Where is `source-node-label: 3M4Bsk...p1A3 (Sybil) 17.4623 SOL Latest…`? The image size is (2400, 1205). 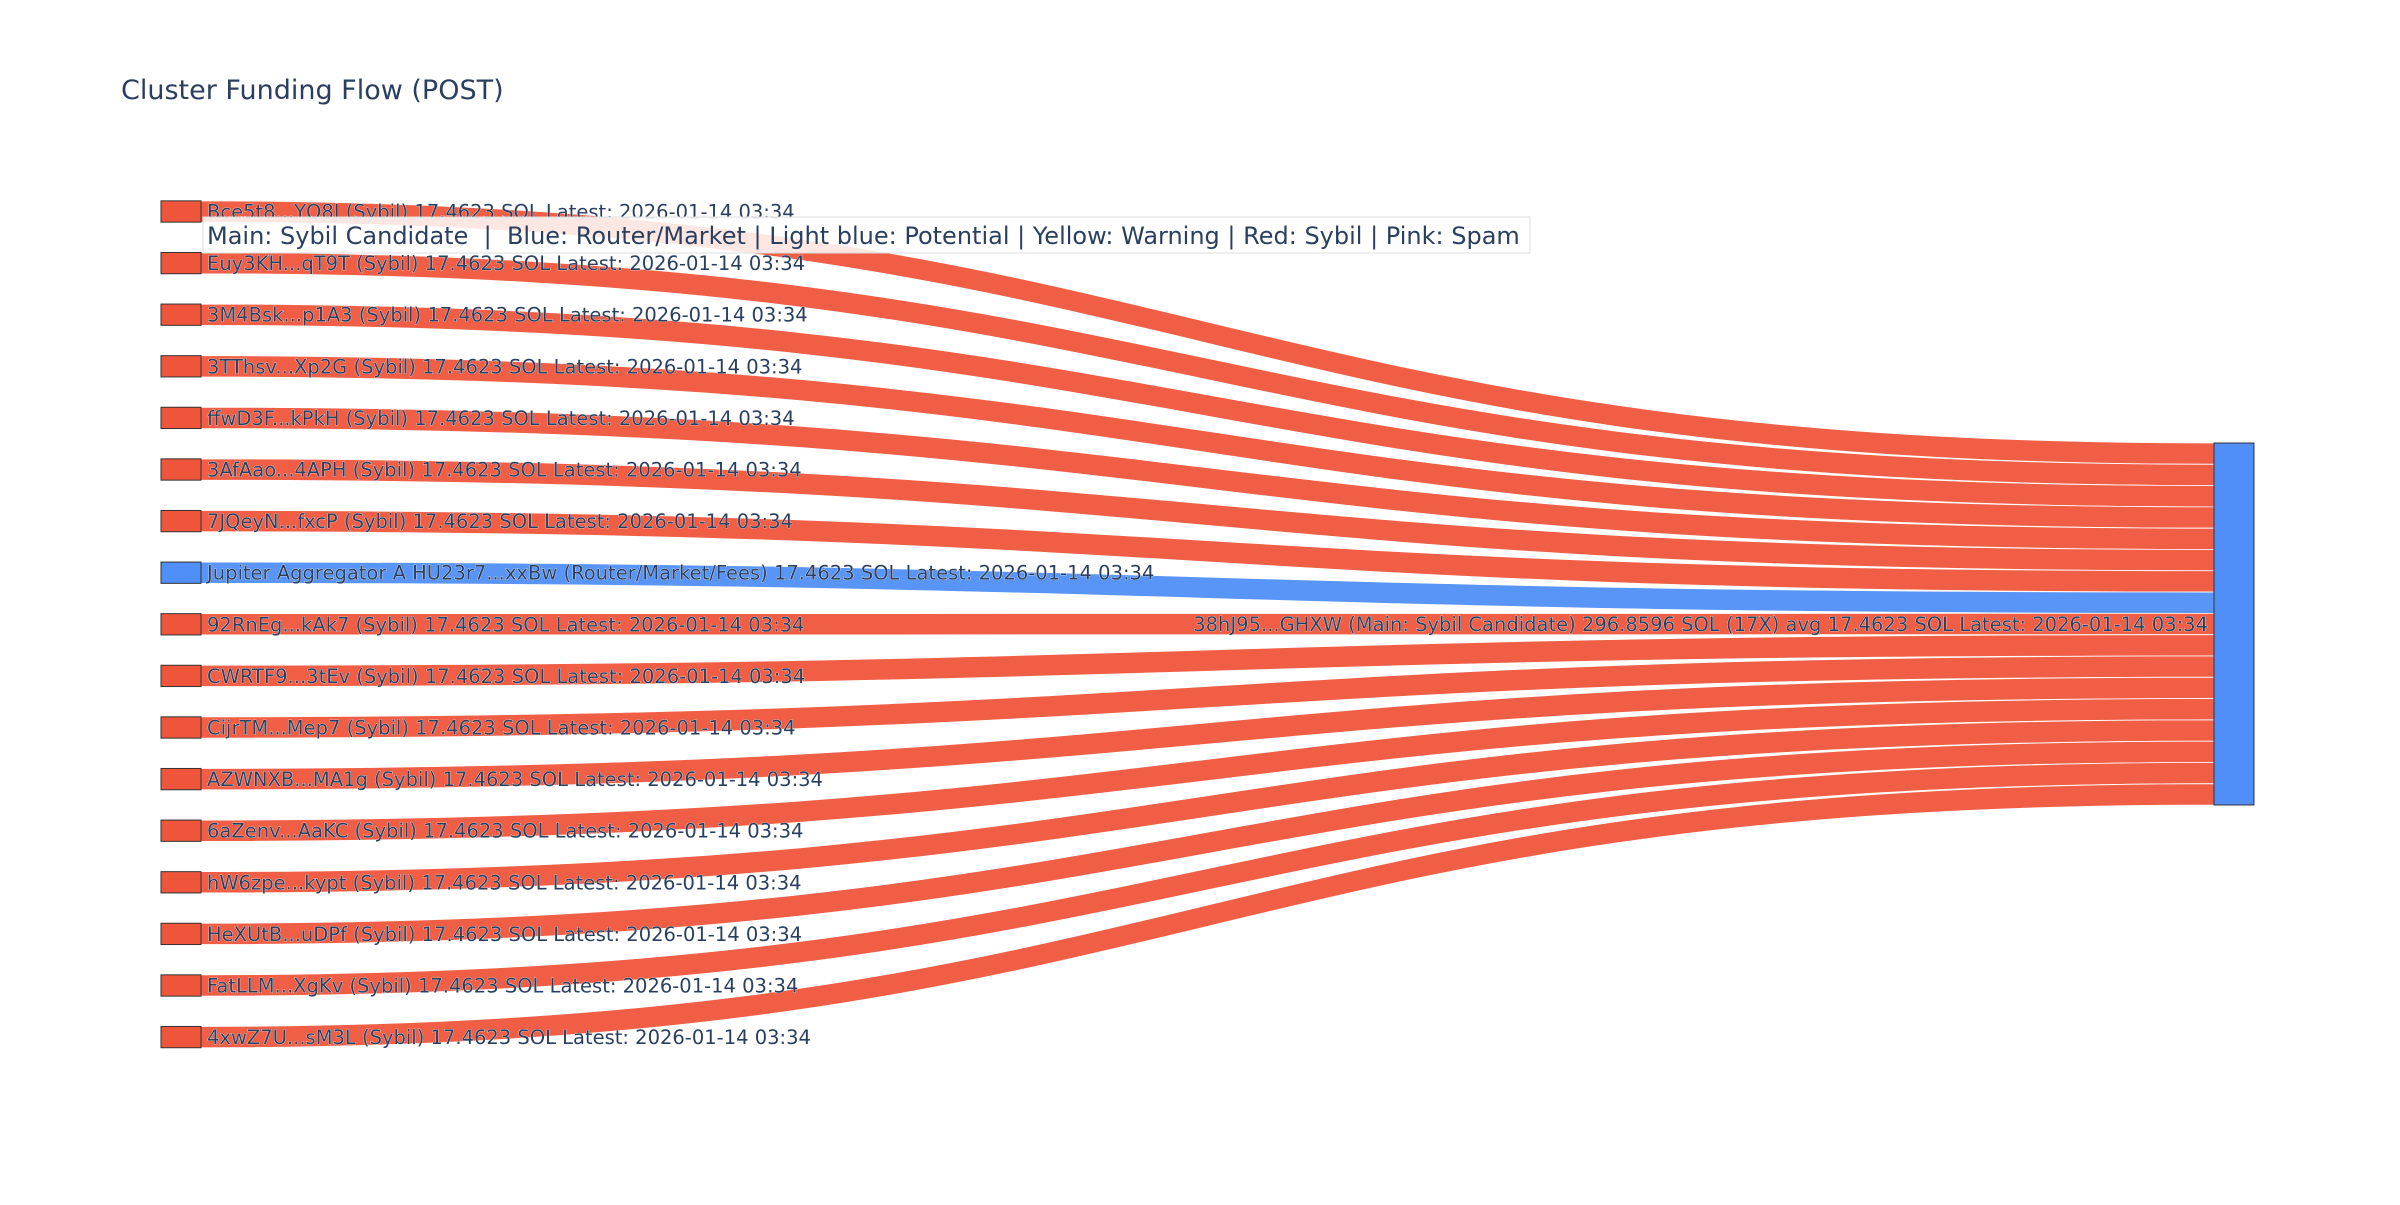 source-node-label: 3M4Bsk...p1A3 (Sybil) 17.4623 SOL Latest… is located at coordinates (507, 315).